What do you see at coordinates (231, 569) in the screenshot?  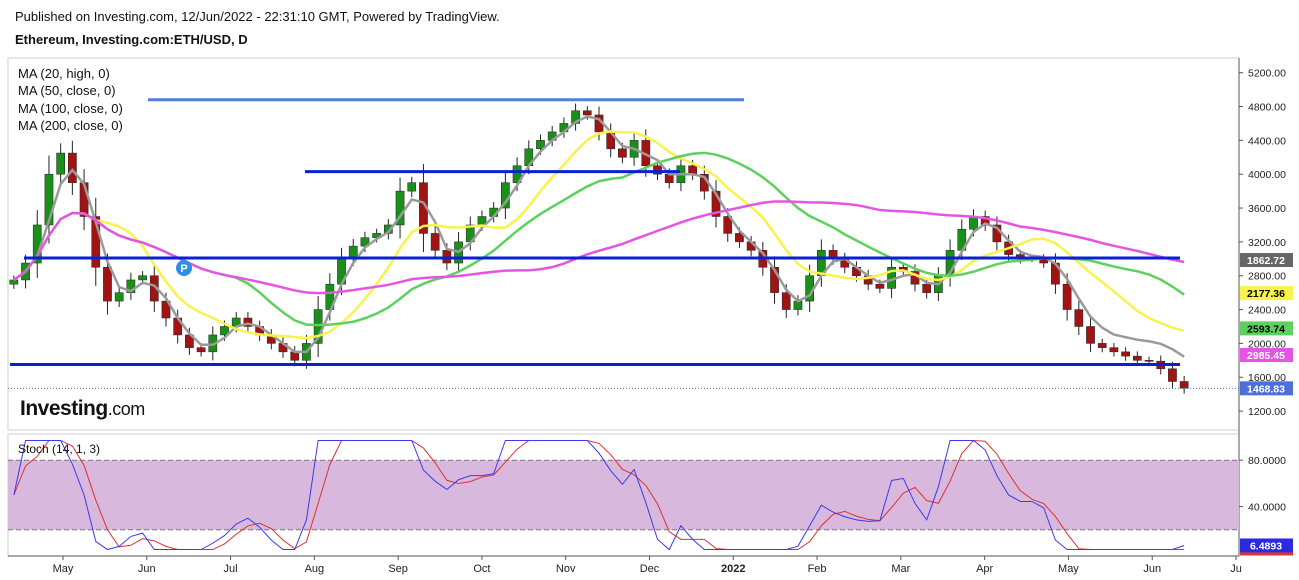 I see `x-tick-label: Jul` at bounding box center [231, 569].